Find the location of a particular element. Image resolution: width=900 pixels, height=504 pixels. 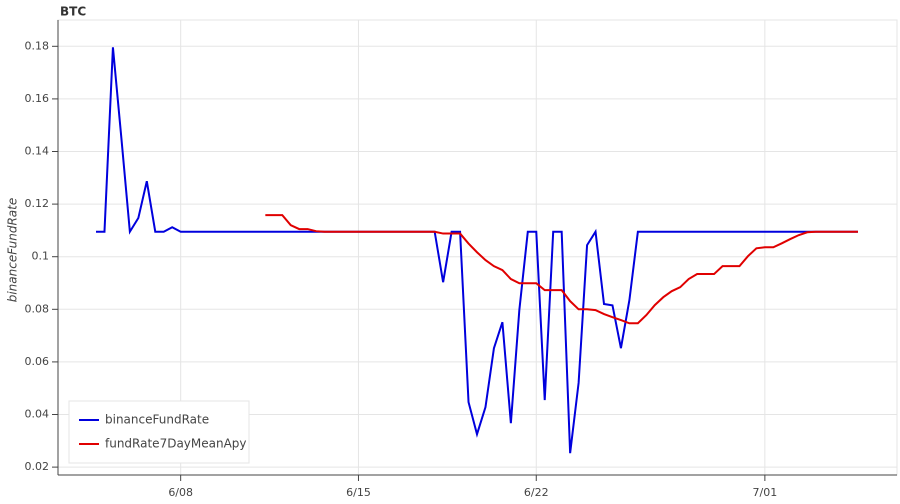

legend-label: binanceFundRate is located at coordinates (157, 420).